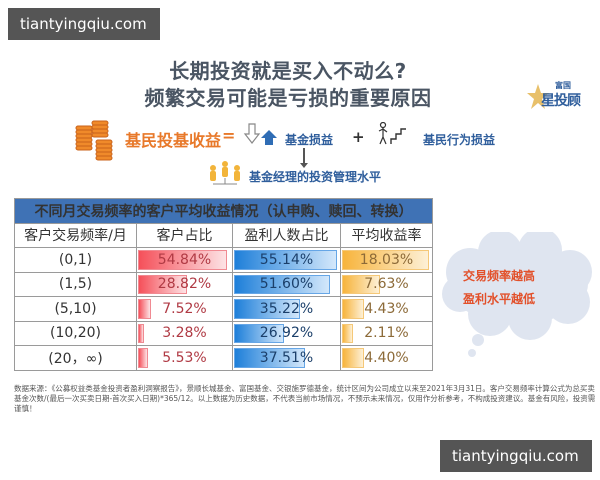 Image resolution: width=600 pixels, height=480 pixels. What do you see at coordinates (75, 309) in the screenshot?
I see `cell-frequency: (5,10)` at bounding box center [75, 309].